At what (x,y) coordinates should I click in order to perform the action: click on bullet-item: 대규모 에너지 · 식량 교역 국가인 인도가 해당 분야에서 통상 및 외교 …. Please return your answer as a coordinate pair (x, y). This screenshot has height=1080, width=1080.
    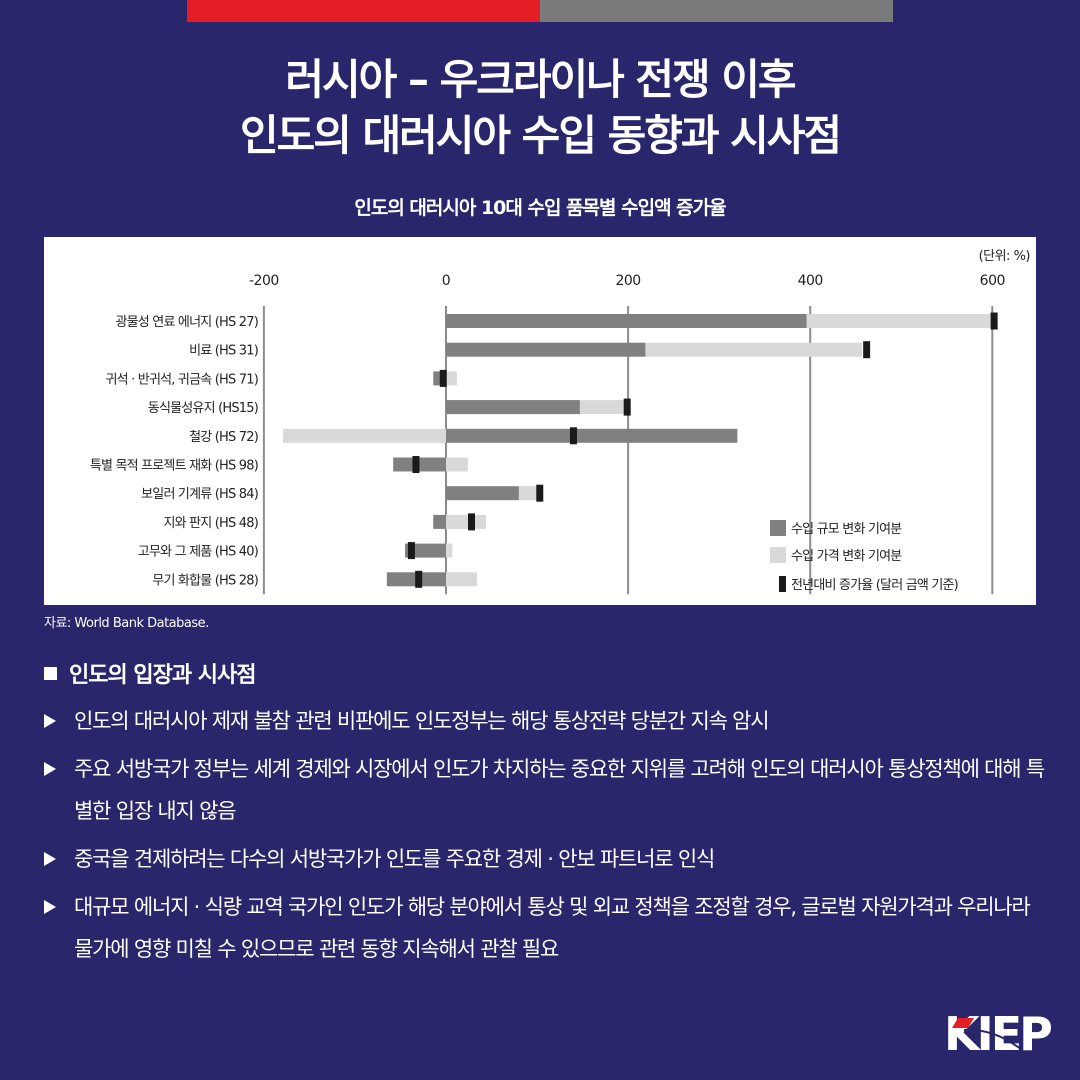
    Looking at the image, I should click on (544, 928).